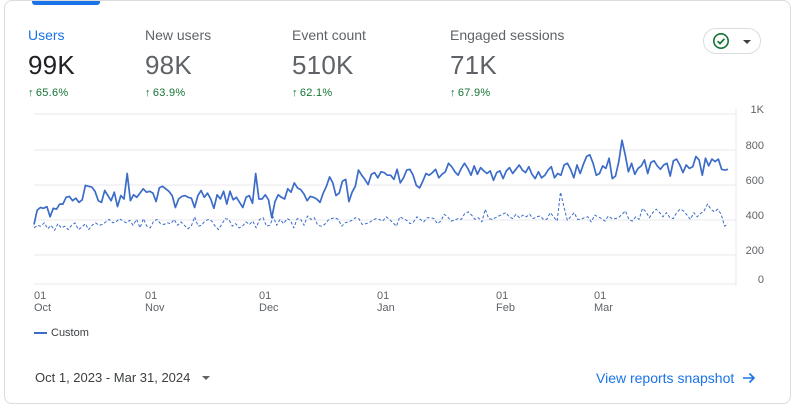 The height and width of the screenshot is (408, 795). I want to click on metric-value: 98K, so click(168, 65).